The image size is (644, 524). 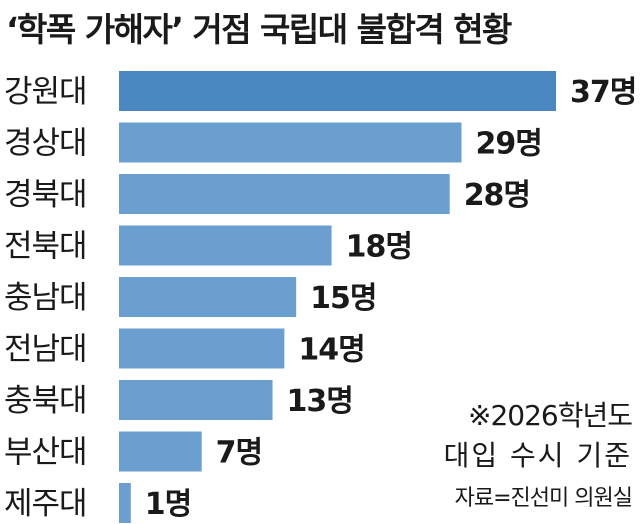 I want to click on category-label: 강원대, so click(x=45, y=92).